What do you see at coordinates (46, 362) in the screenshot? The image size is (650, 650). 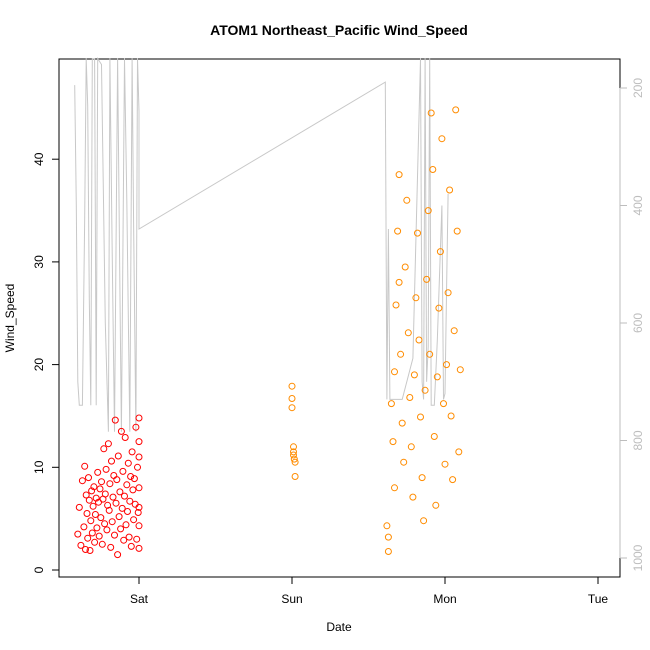 I see `y-axis: 0 10 20 30 40` at bounding box center [46, 362].